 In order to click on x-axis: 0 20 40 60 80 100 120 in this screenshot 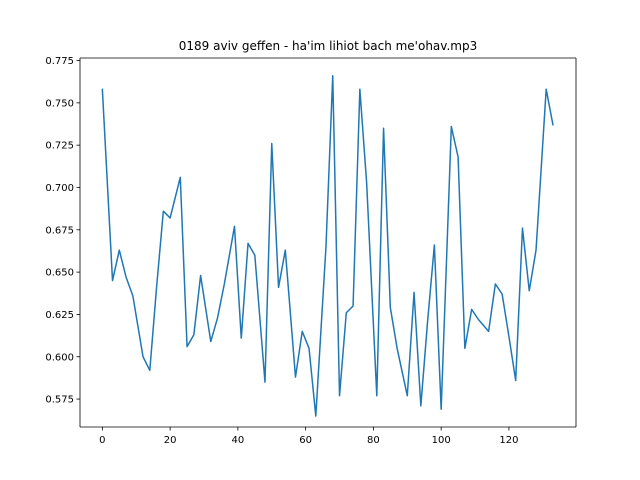, I will do `click(308, 436)`.